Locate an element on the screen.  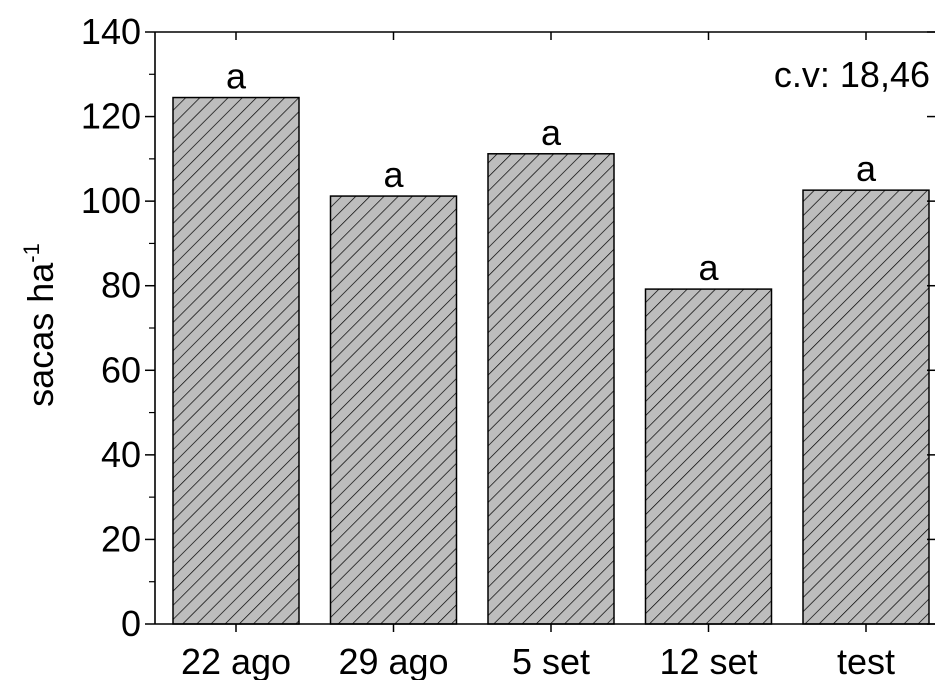
y-tick-label-1: 20 is located at coordinates (121, 538).